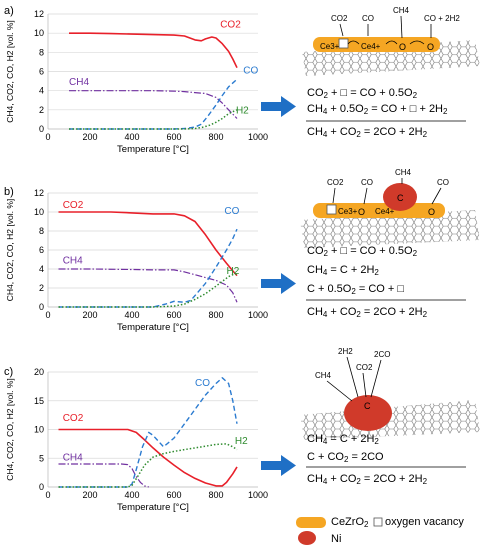  I want to click on graphene-sheet, so click(390, 229).